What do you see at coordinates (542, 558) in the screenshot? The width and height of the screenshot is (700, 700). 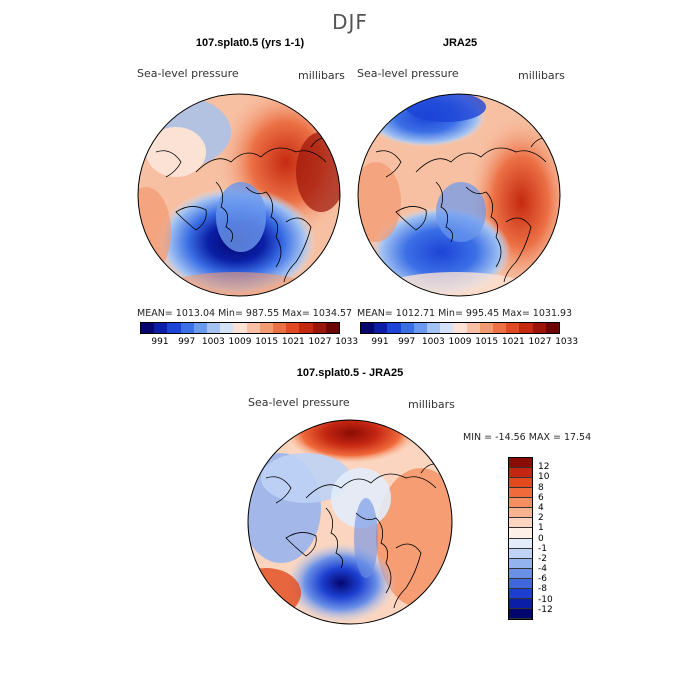 I see `colorbar-tick-label: -2` at bounding box center [542, 558].